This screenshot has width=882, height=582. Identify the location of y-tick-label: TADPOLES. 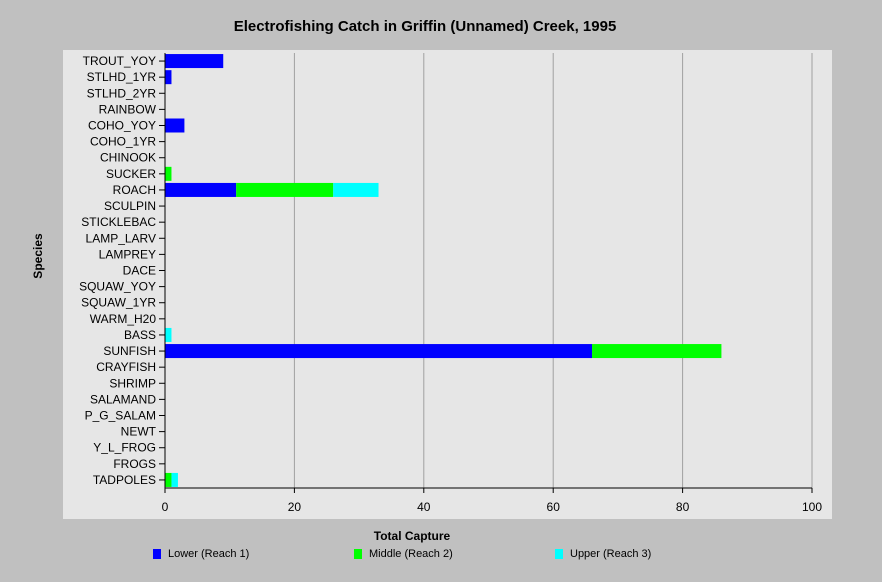
(124, 480).